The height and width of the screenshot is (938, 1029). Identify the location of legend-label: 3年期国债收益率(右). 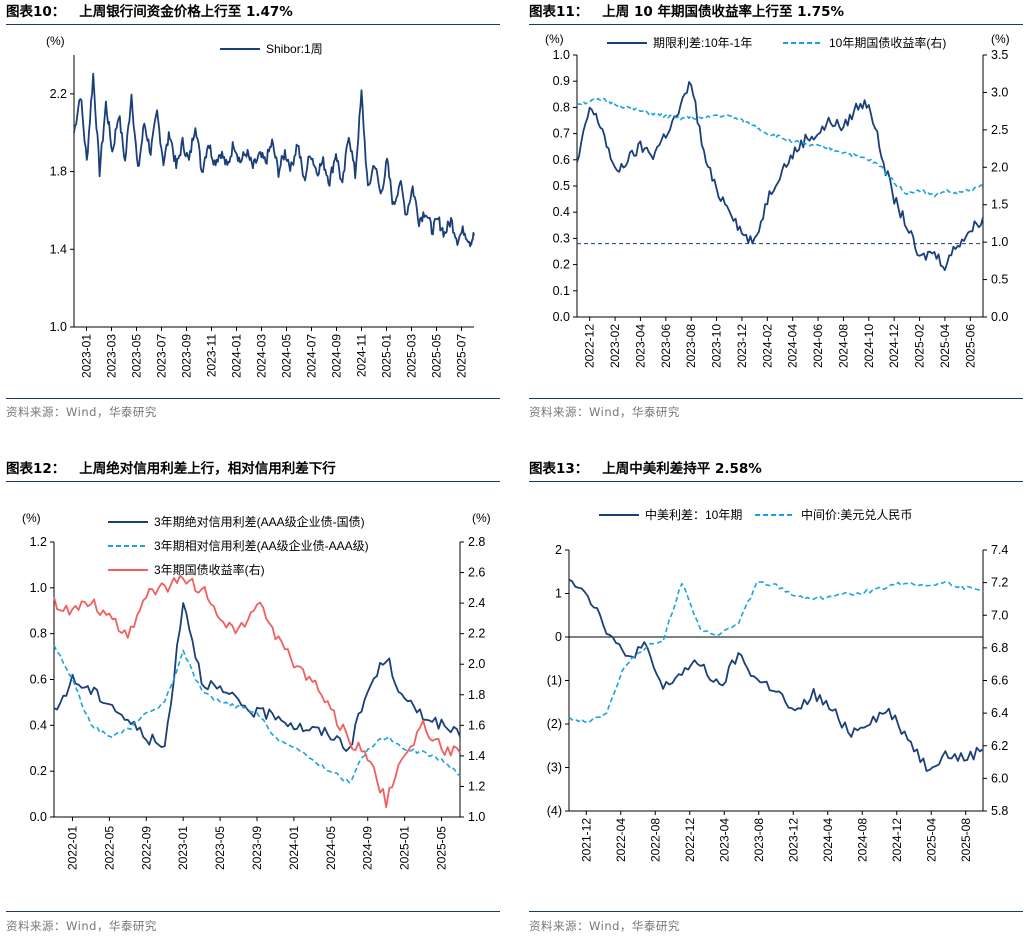
(209, 569).